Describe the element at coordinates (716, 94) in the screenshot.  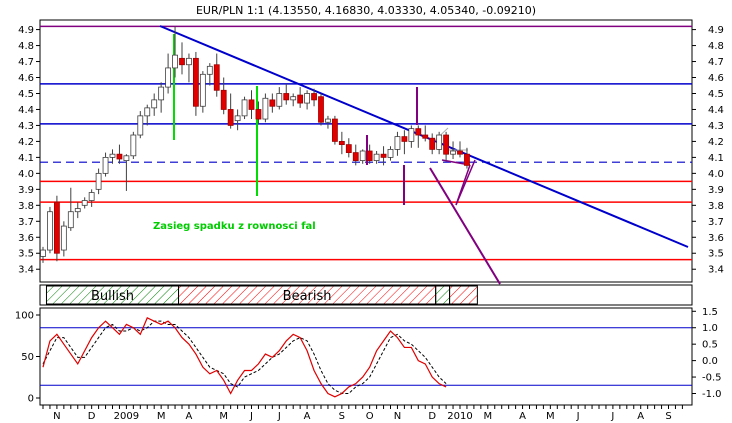
I see `price-tick-label-right: 4.5` at that location.